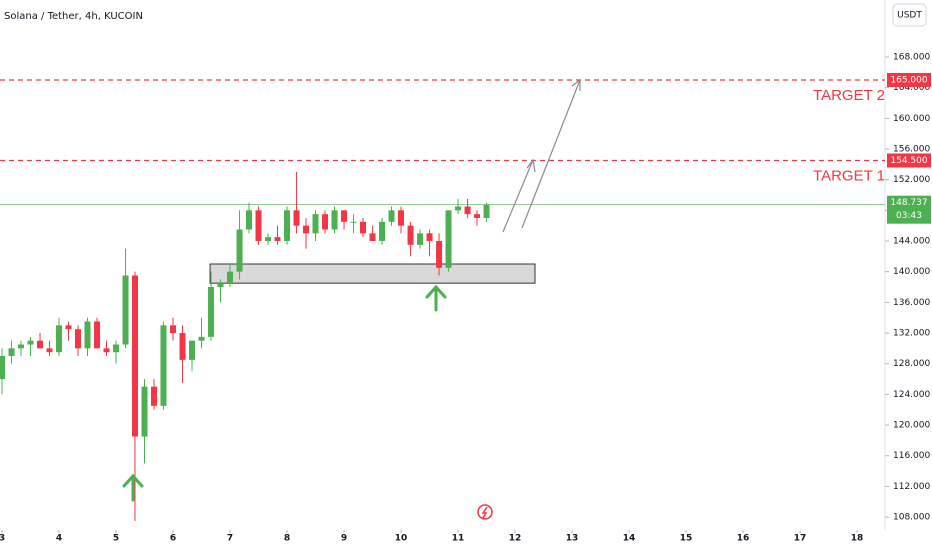 The width and height of the screenshot is (932, 550). I want to click on x-tick-label: 15, so click(686, 539).